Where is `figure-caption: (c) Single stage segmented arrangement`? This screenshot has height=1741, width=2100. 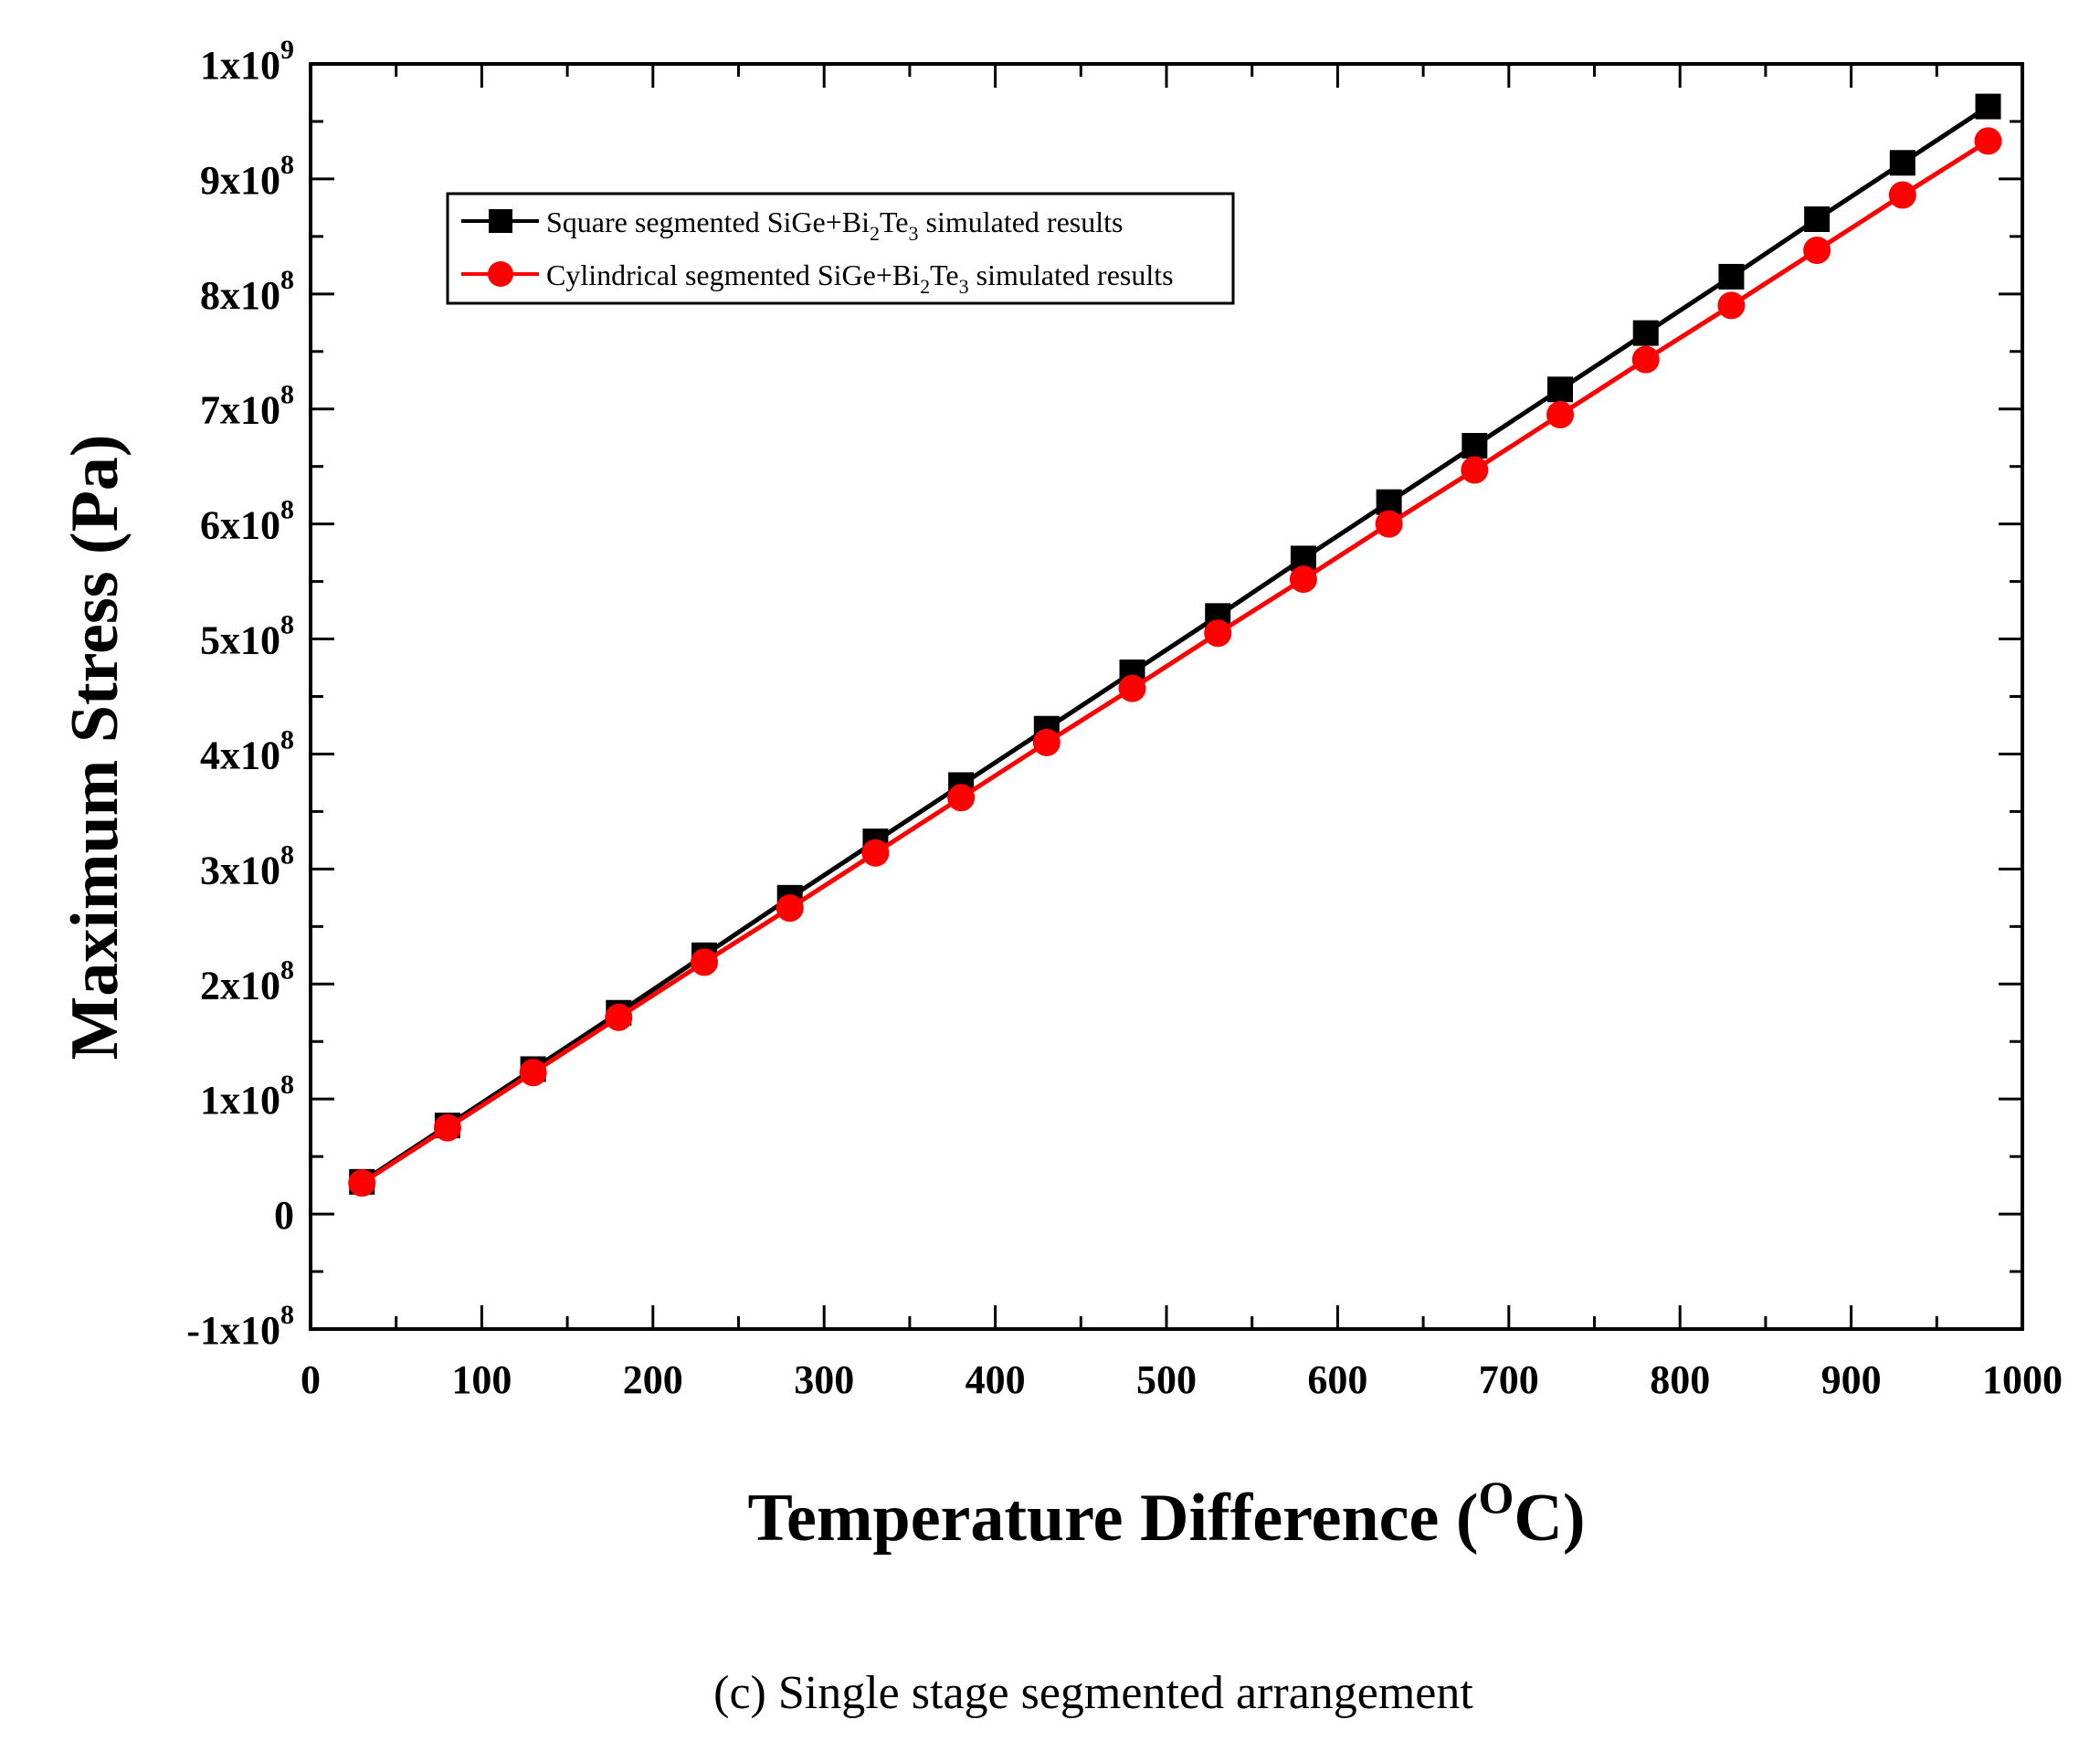
figure-caption: (c) Single stage segmented arrangement is located at coordinates (1093, 1693).